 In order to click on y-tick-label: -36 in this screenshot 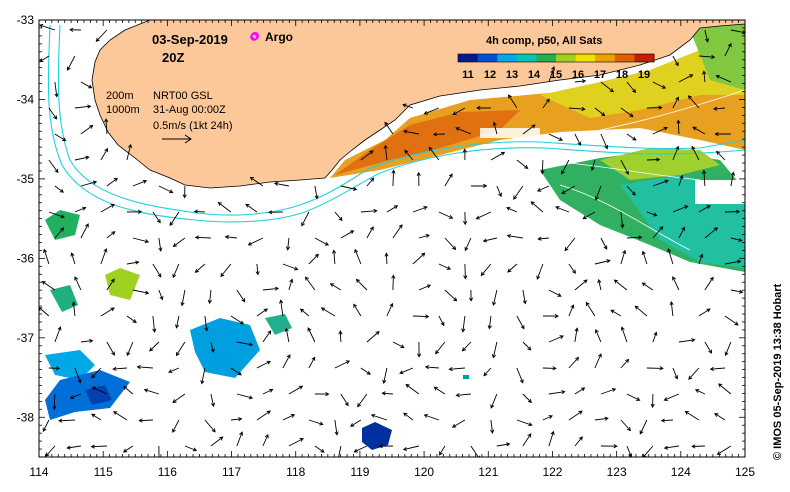, I will do `click(26, 258)`.